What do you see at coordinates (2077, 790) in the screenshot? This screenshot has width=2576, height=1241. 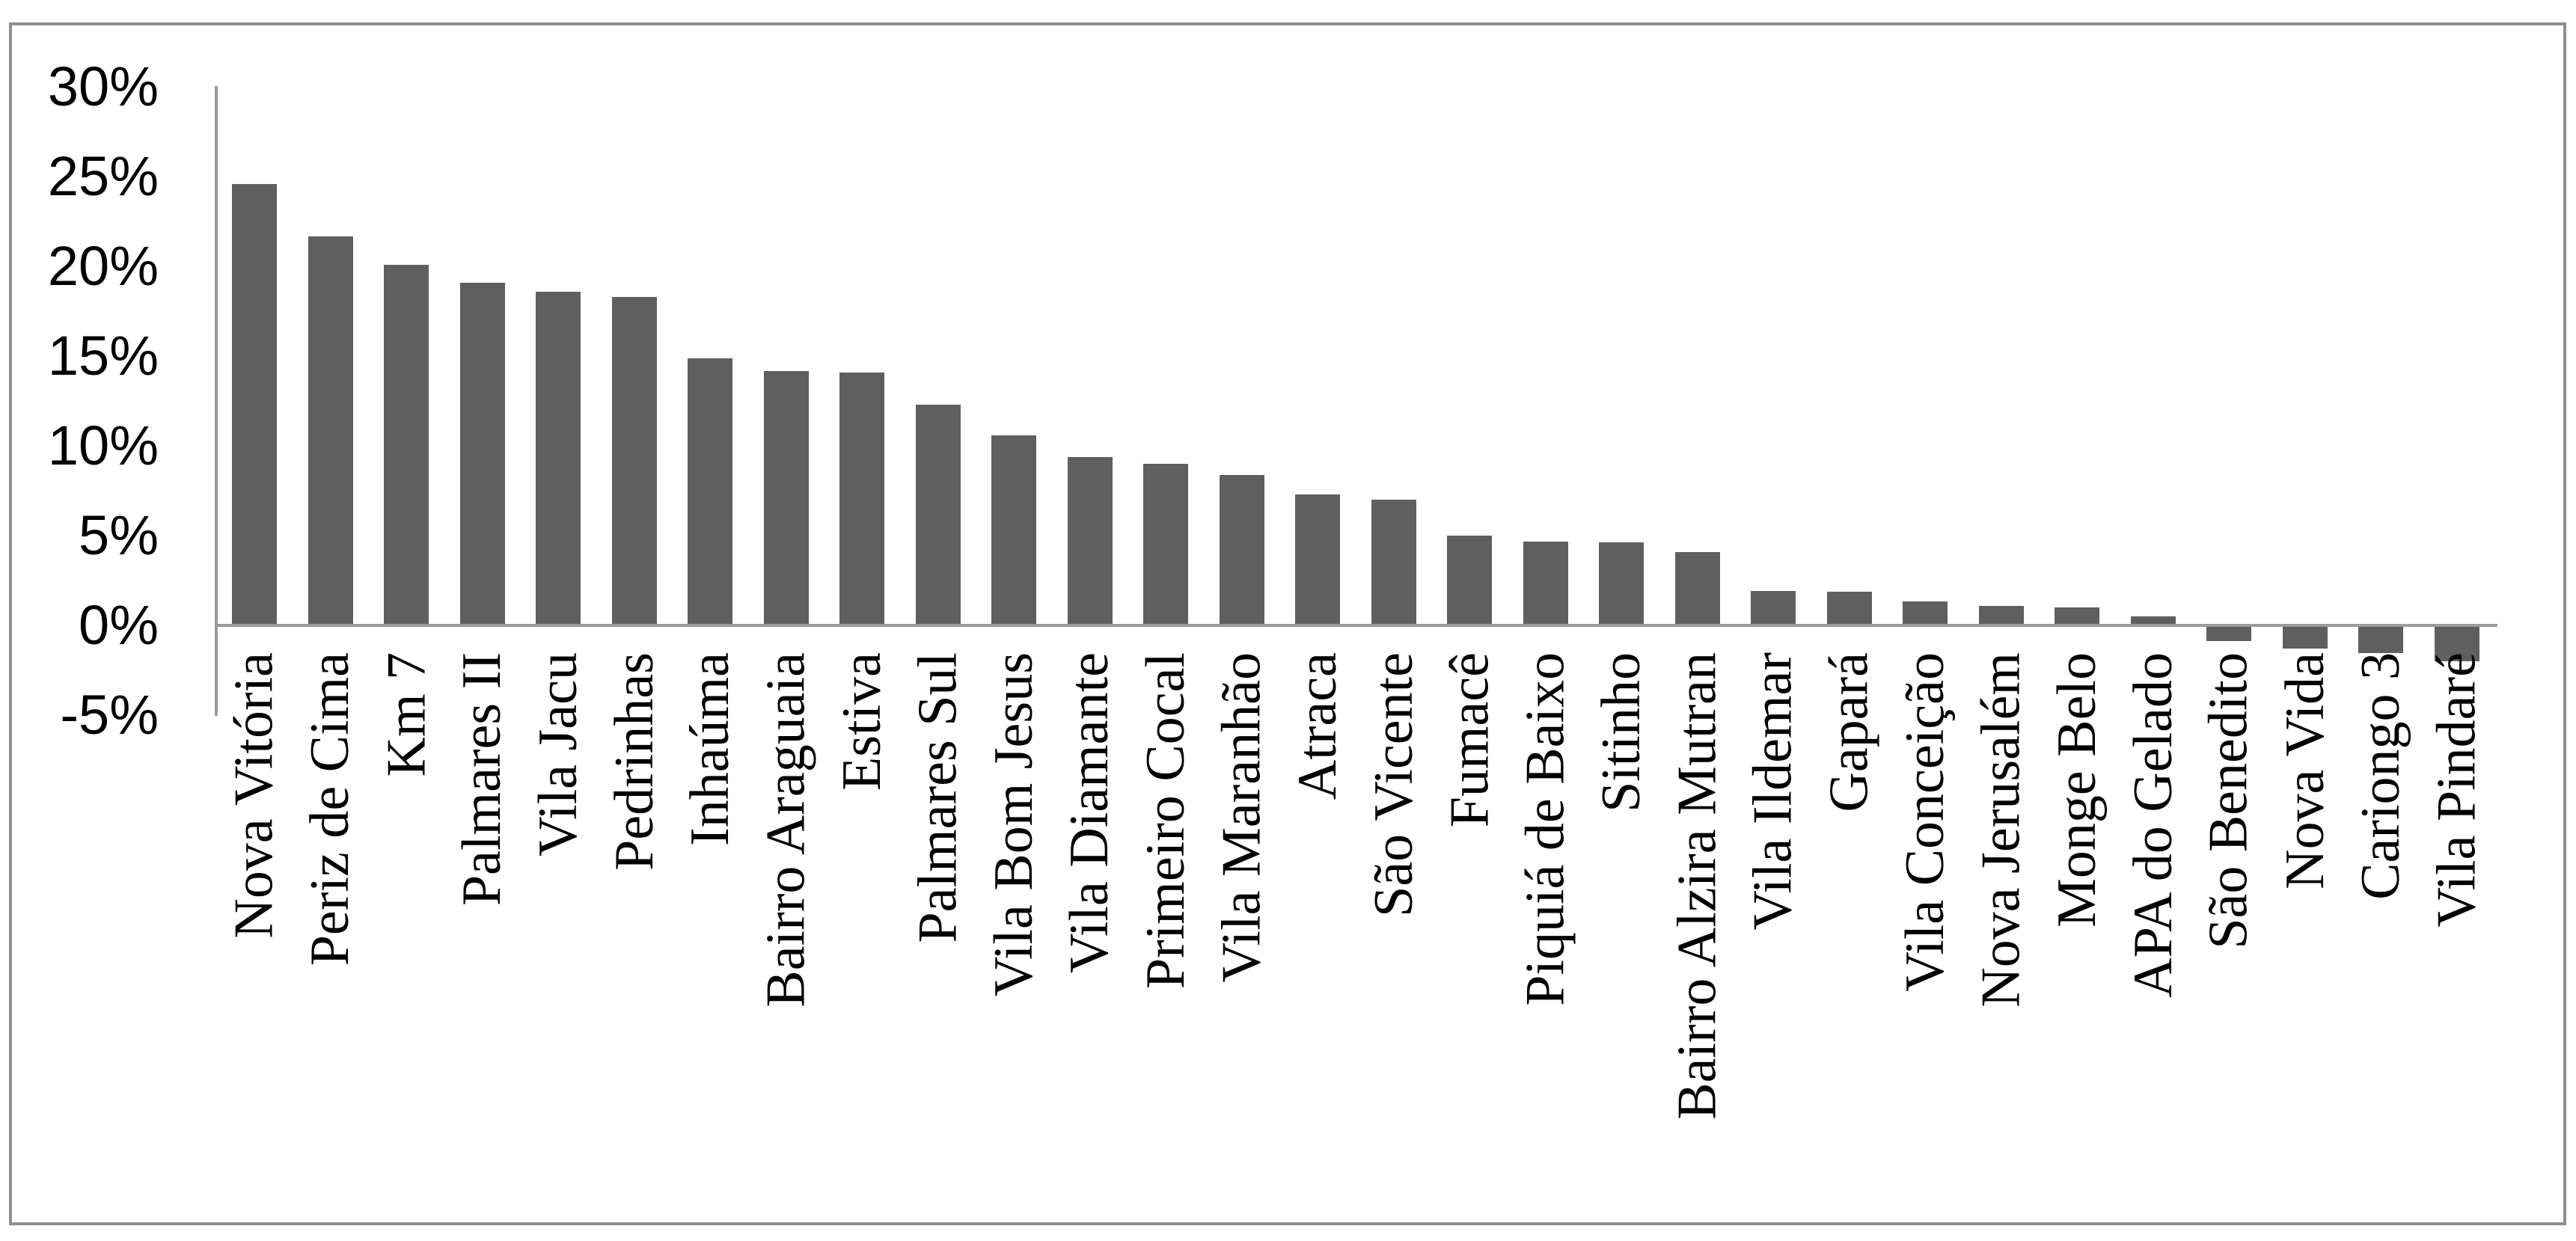 I see `category-label: Monge Belo` at bounding box center [2077, 790].